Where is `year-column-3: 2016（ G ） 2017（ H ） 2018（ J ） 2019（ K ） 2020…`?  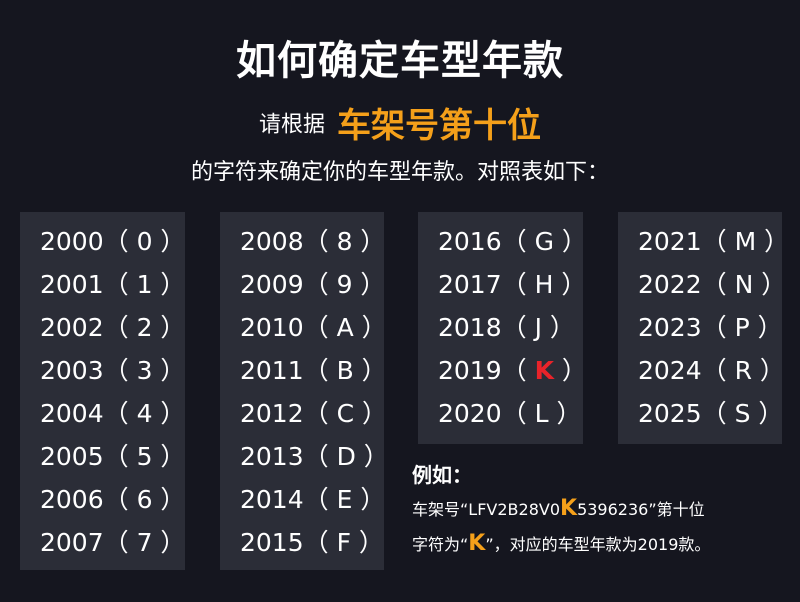
year-column-3: 2016（ G ） 2017（ H ） 2018（ J ） 2019（ K ） 2020… is located at coordinates (502, 328).